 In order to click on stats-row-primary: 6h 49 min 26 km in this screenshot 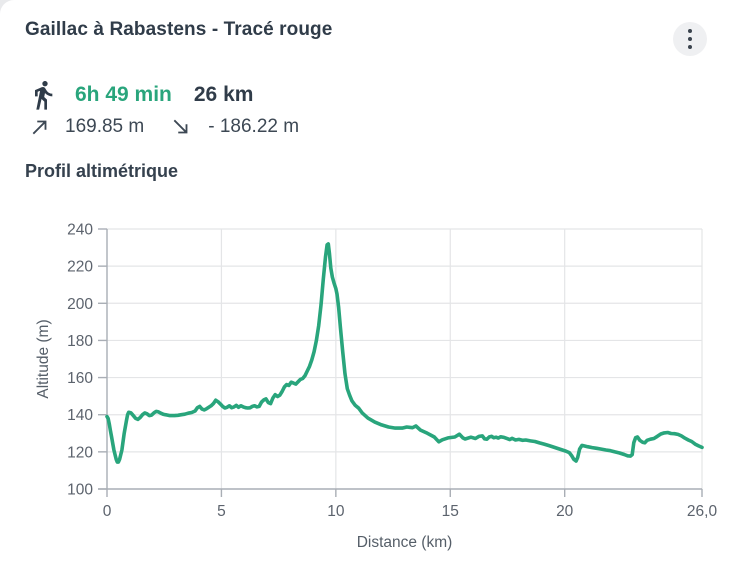, I will do `click(140, 95)`.